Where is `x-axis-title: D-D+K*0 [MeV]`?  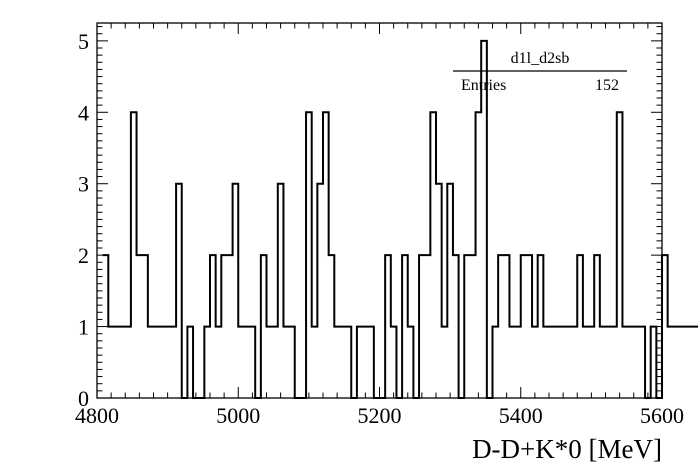
x-axis-title: D-D+K*0 [MeV] is located at coordinates (567, 449).